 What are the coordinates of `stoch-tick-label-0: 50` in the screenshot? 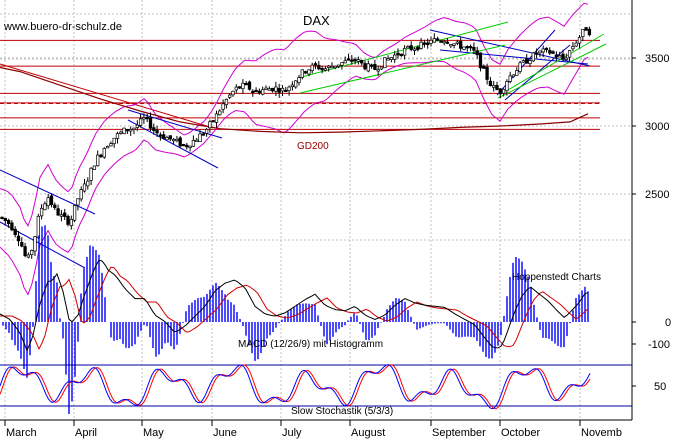 It's located at (660, 387).